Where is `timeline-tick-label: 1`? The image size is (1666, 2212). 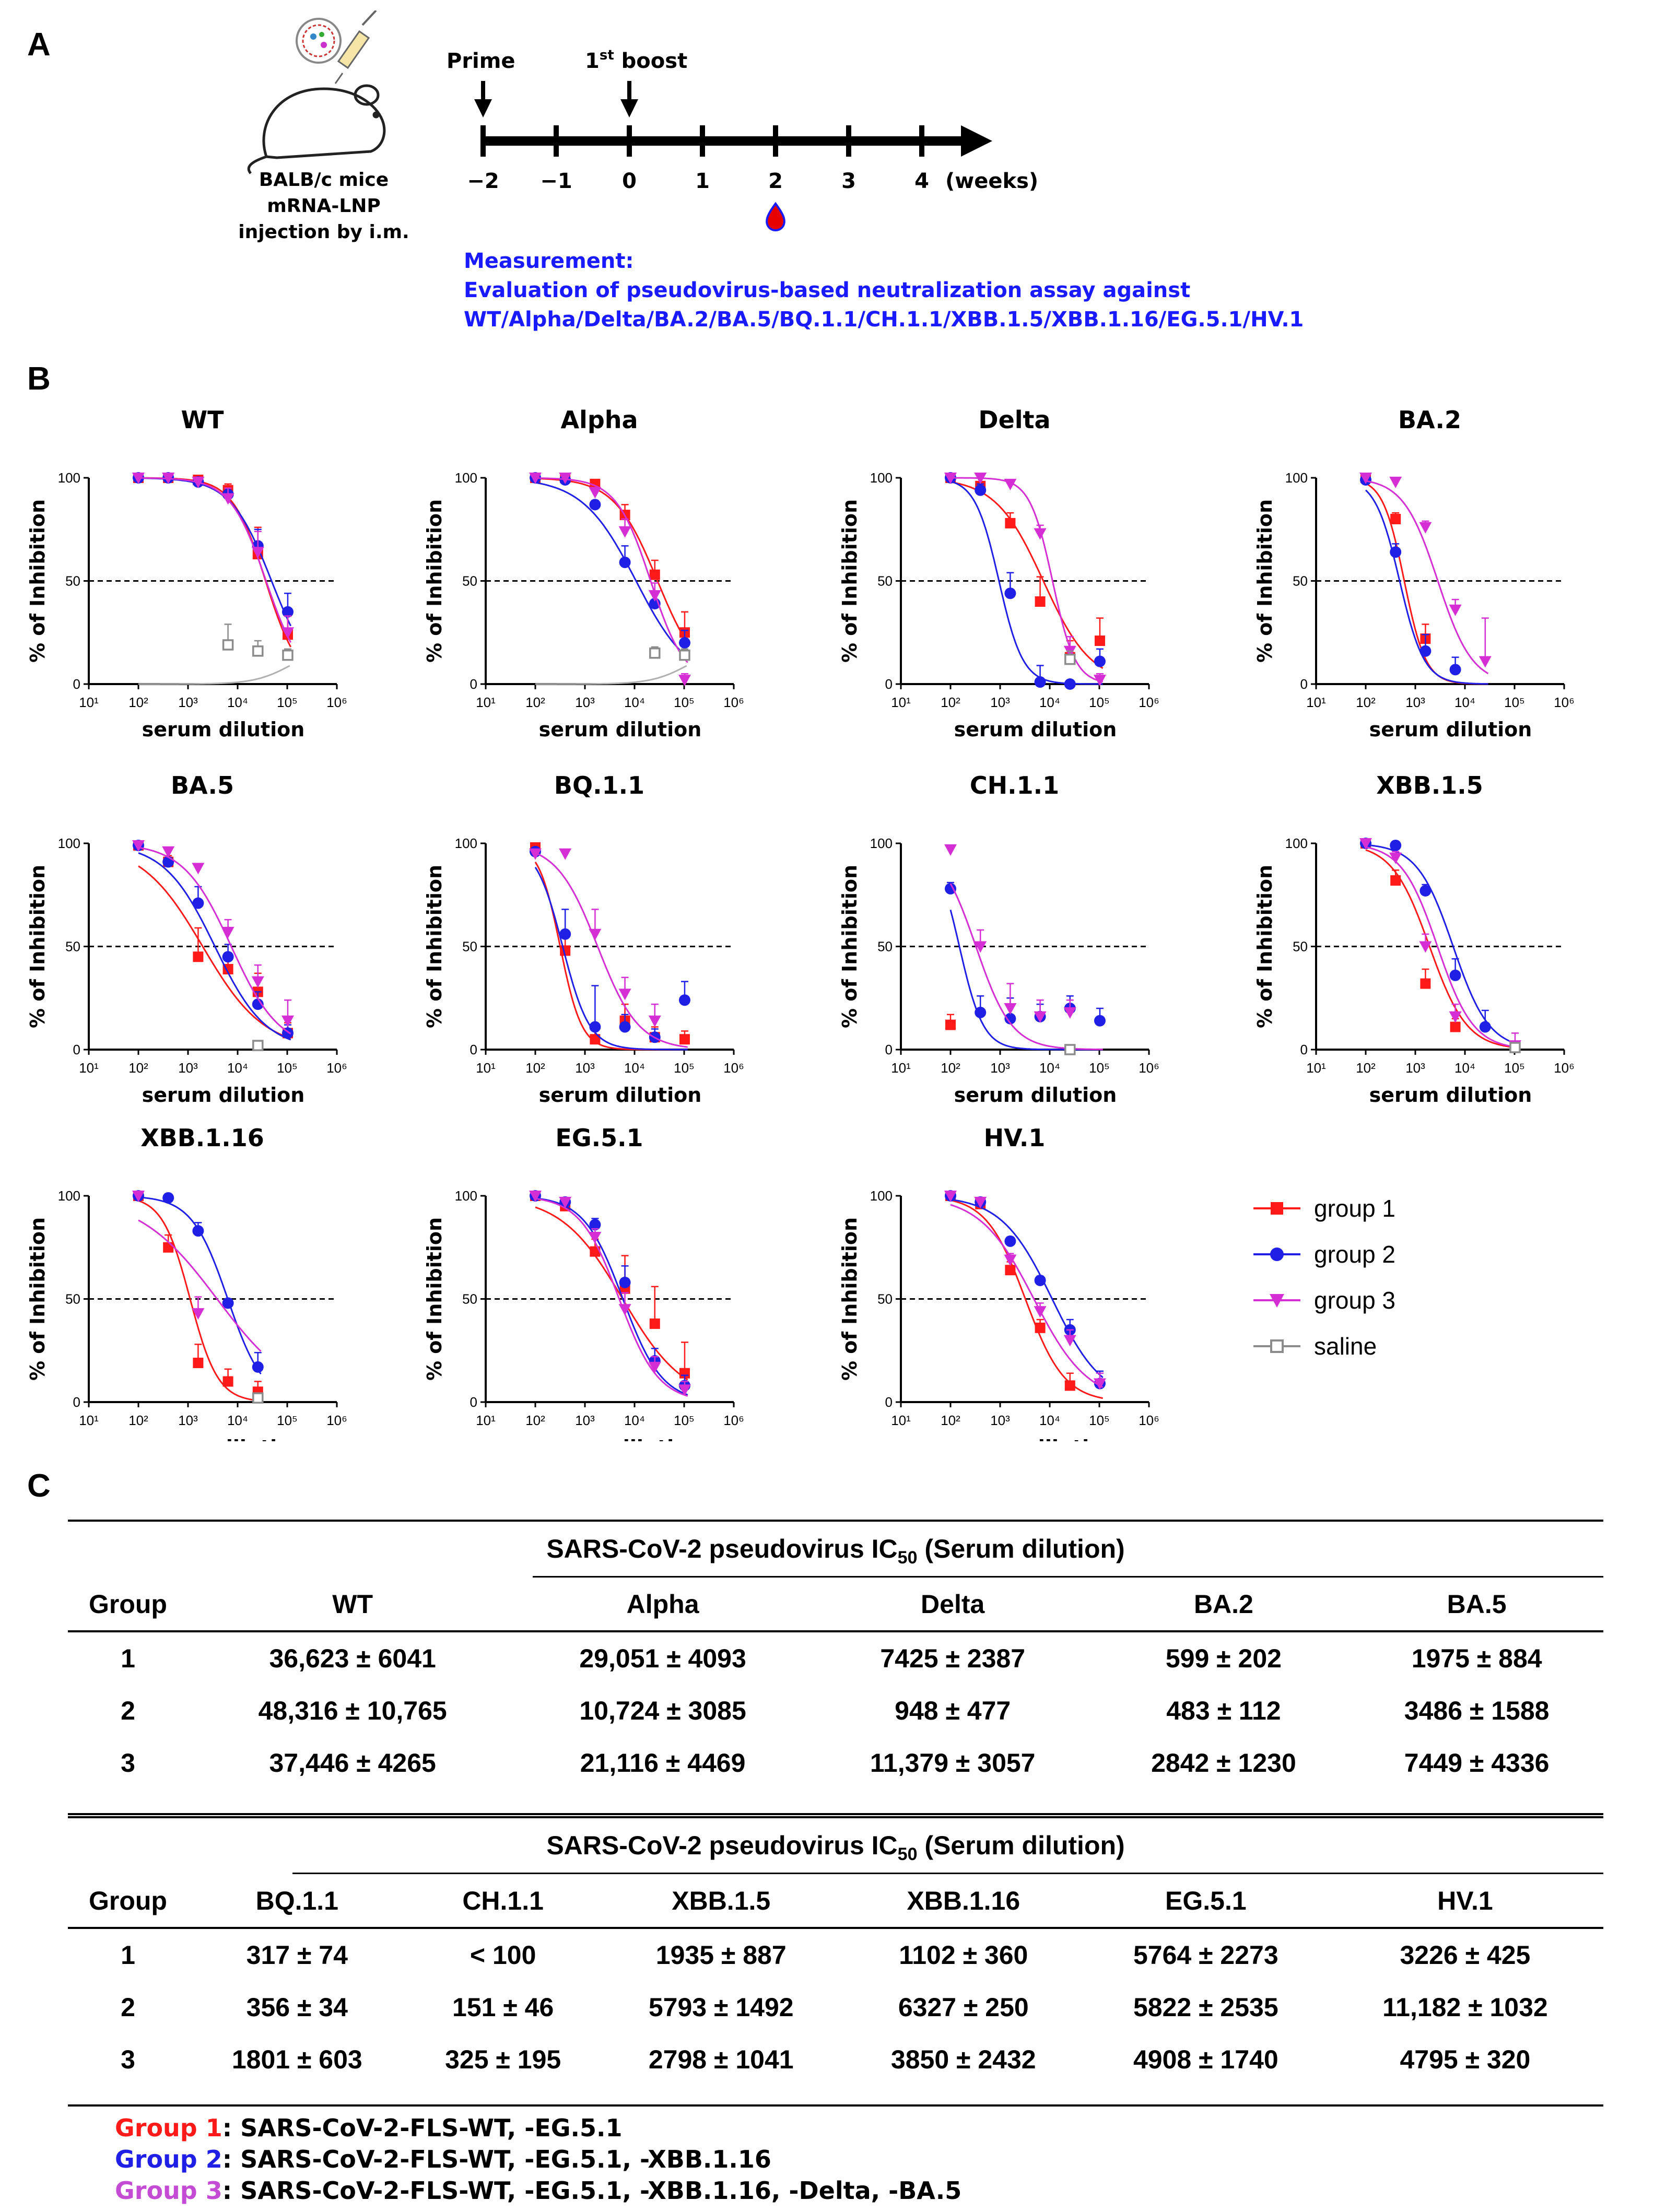 timeline-tick-label: 1 is located at coordinates (702, 181).